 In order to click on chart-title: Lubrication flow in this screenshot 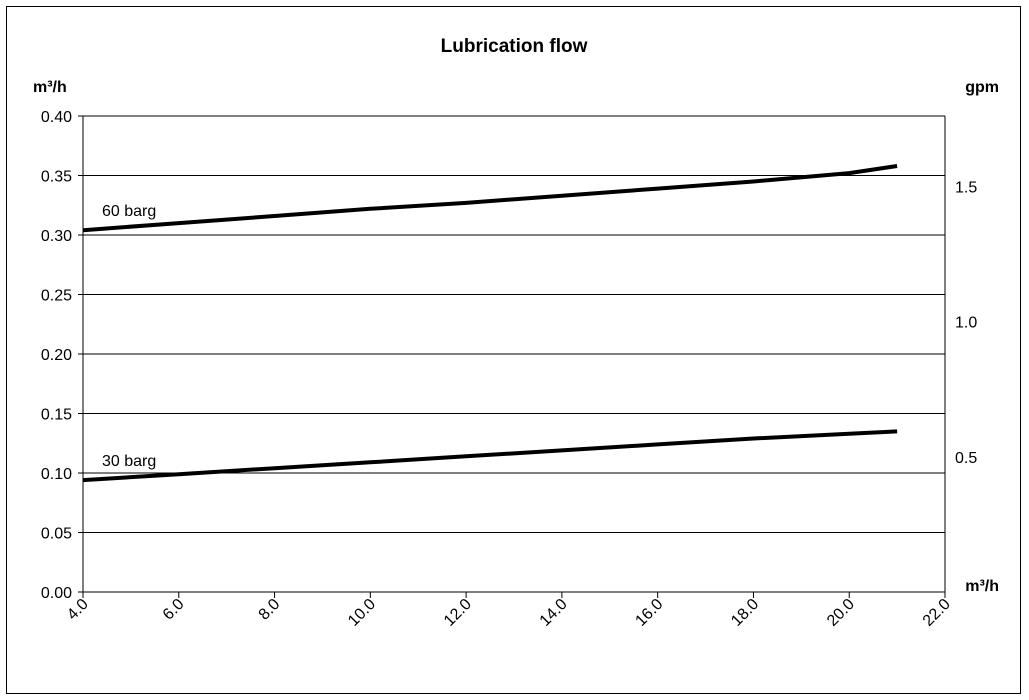, I will do `click(514, 46)`.